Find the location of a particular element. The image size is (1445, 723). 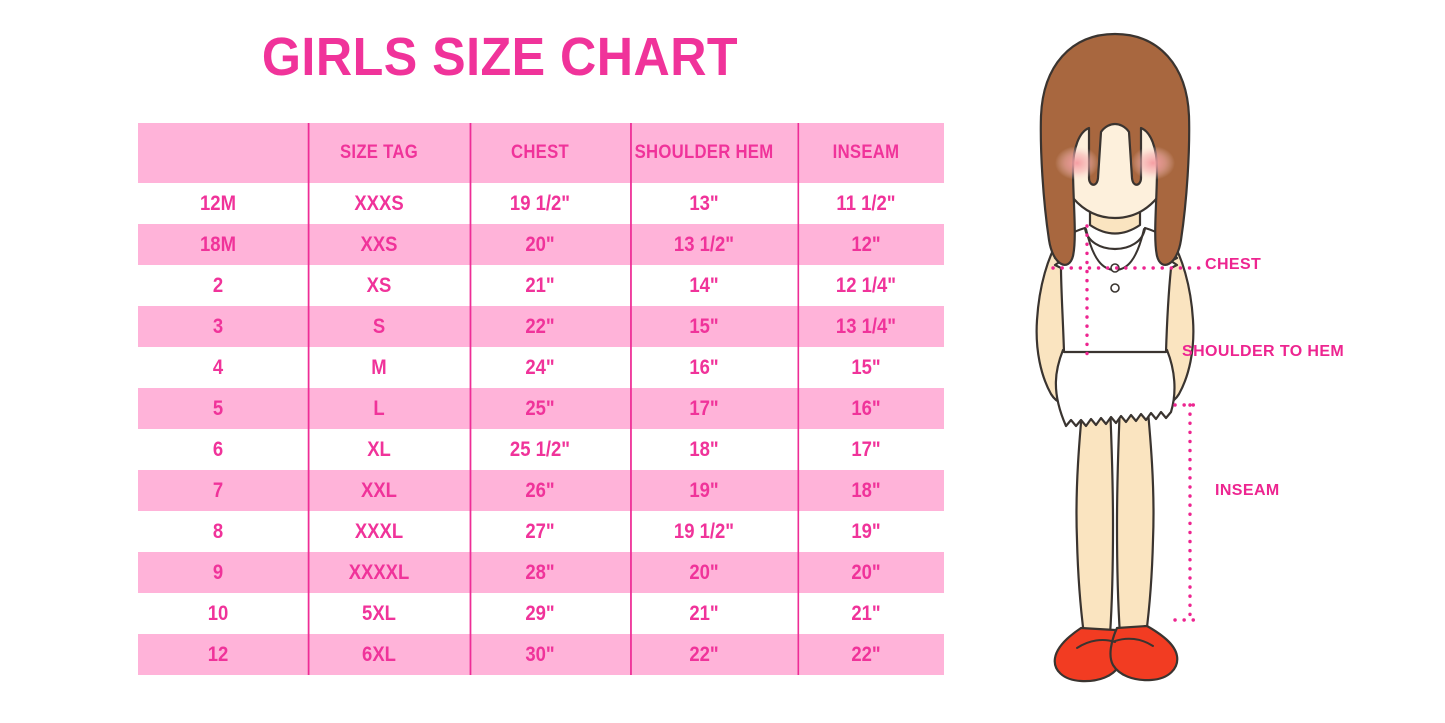

cell-size-tag: L is located at coordinates (379, 408).